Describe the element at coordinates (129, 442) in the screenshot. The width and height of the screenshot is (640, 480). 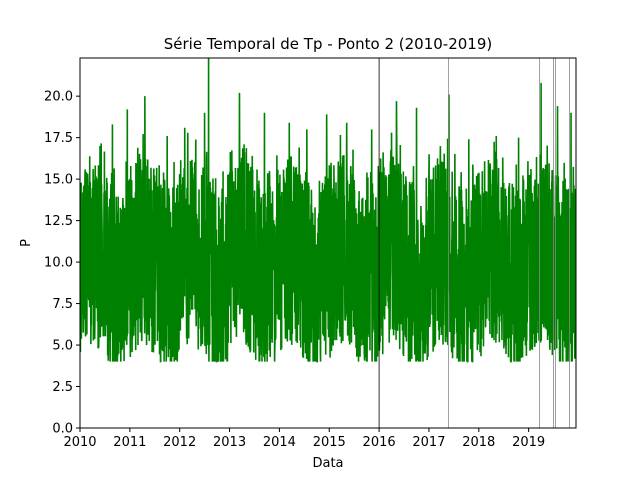
I see `x-tick-label: 2011` at that location.